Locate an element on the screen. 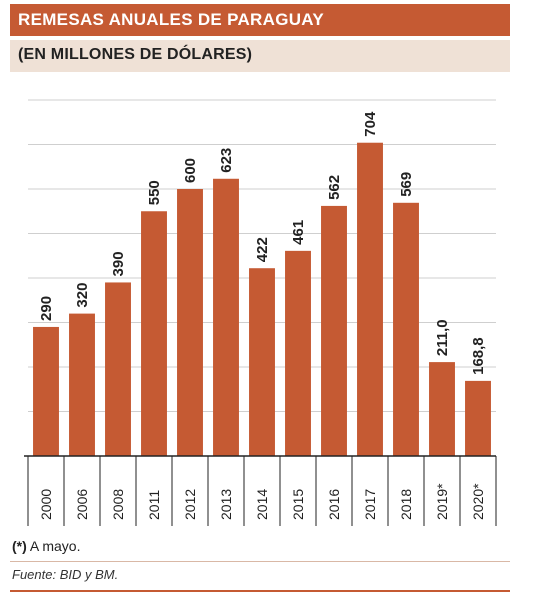 Image resolution: width=535 pixels, height=601 pixels. x-tick-label: 2020* is located at coordinates (478, 501).